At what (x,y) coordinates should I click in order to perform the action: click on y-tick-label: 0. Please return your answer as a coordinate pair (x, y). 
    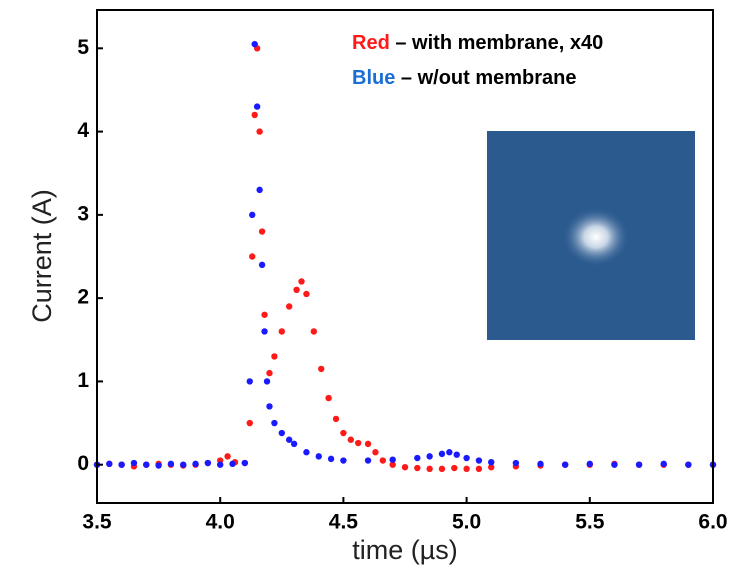
    Looking at the image, I should click on (83, 463).